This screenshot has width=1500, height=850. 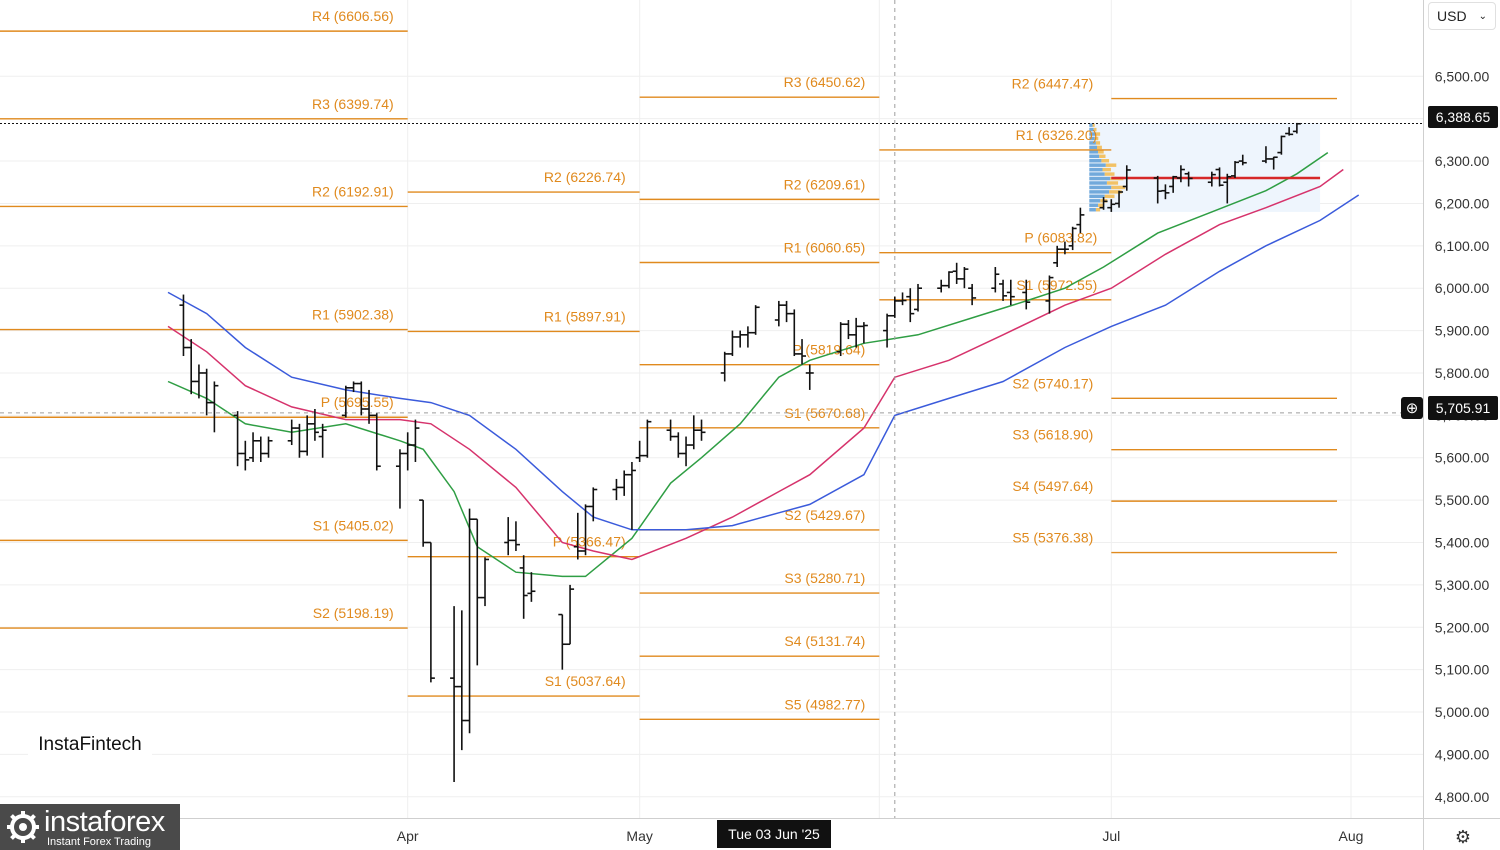 What do you see at coordinates (1462, 373) in the screenshot?
I see `price-tick-label: 5,800.00` at bounding box center [1462, 373].